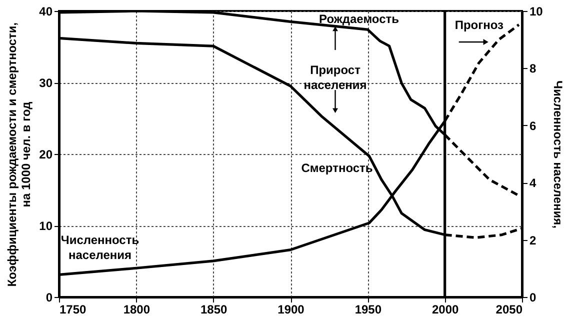 This screenshot has height=333, width=570. What do you see at coordinates (136, 309) in the screenshot?
I see `x-tick-label: 1800` at bounding box center [136, 309].